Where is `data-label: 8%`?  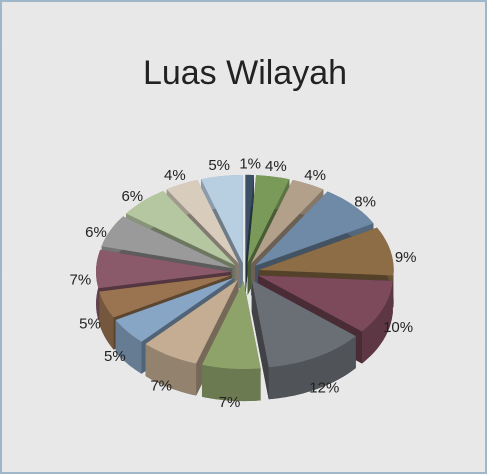
data-label: 8% is located at coordinates (365, 201).